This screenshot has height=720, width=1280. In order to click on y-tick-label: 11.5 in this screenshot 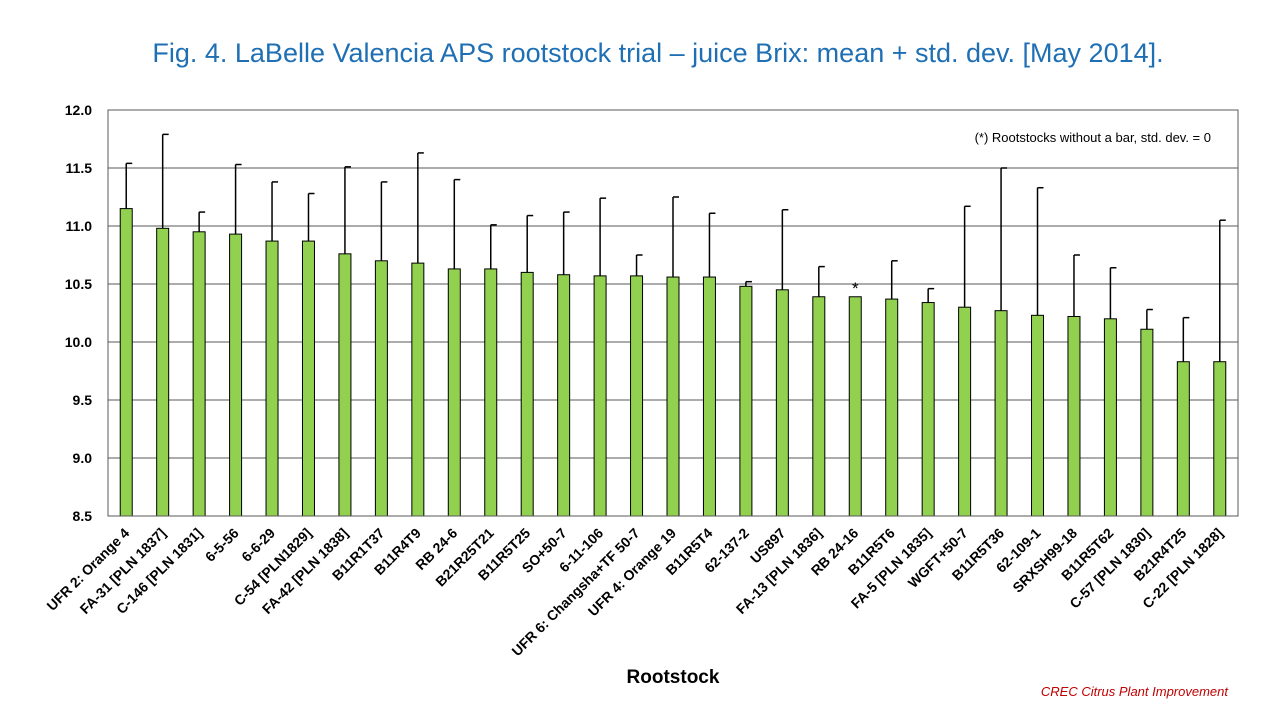, I will do `click(79, 168)`.